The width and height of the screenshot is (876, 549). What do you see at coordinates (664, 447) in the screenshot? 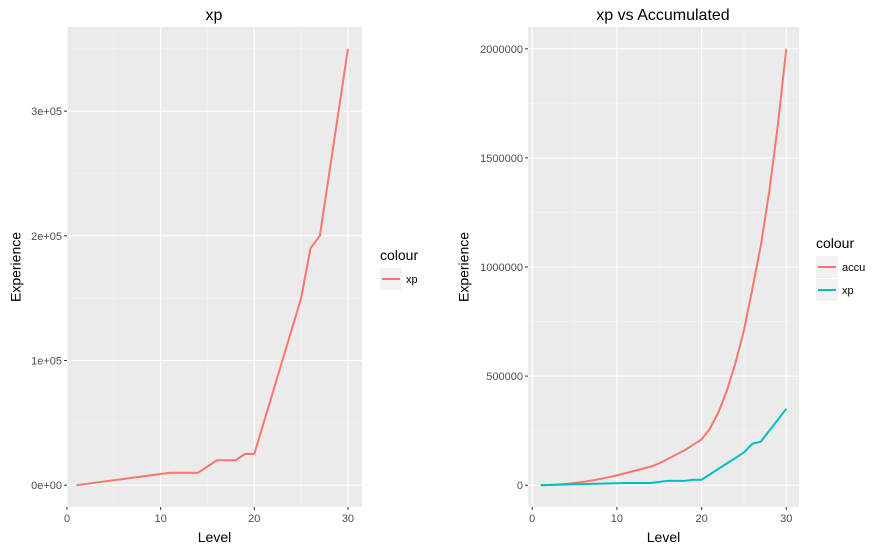
I see `series-line-xp` at bounding box center [664, 447].